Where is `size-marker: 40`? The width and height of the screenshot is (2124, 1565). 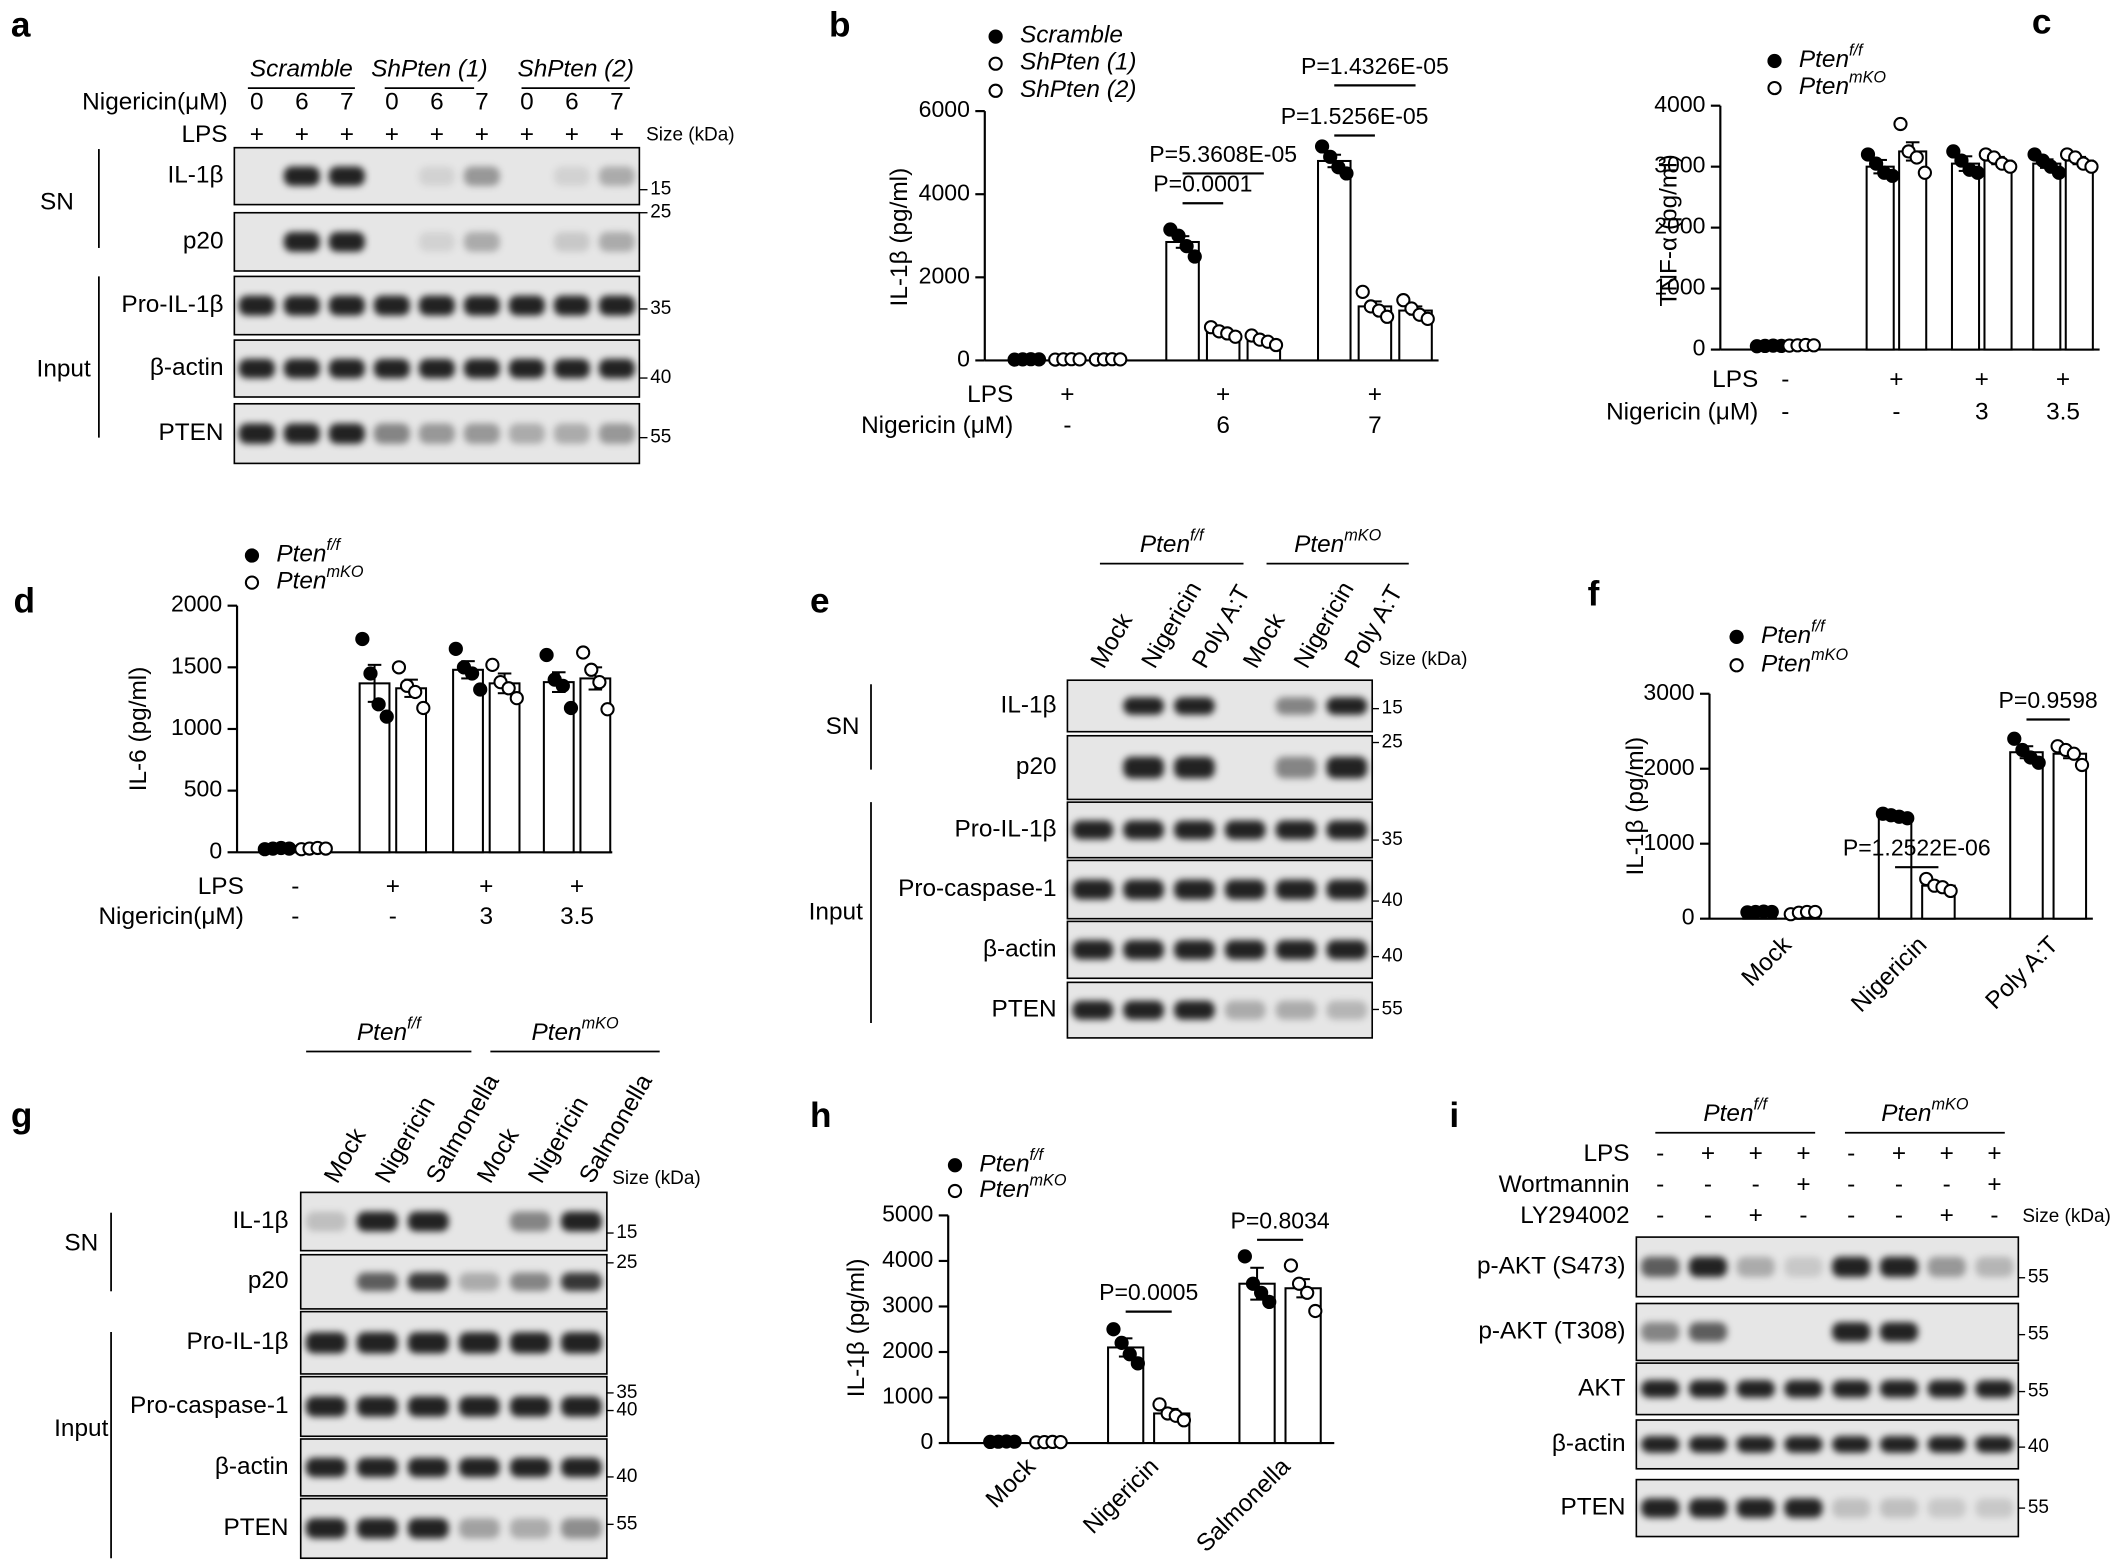
size-marker: 40 is located at coordinates (2038, 1446).